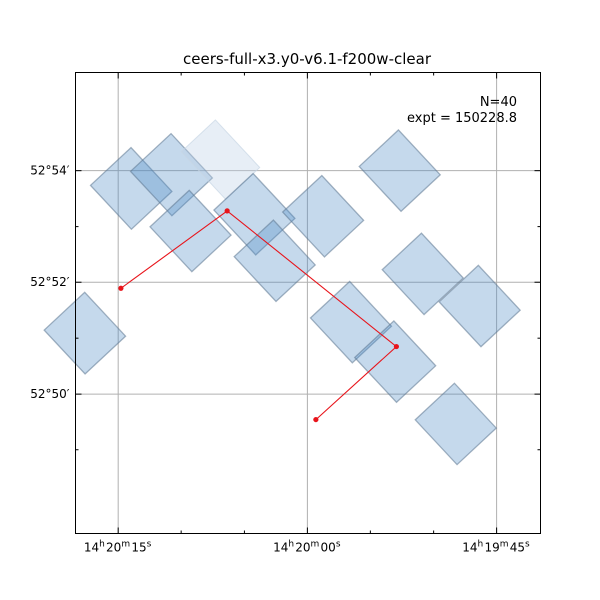 The width and height of the screenshot is (600, 600). I want to click on chart-title: ceers-full-x3.y0-v6.1-f200w-clear, so click(307, 59).